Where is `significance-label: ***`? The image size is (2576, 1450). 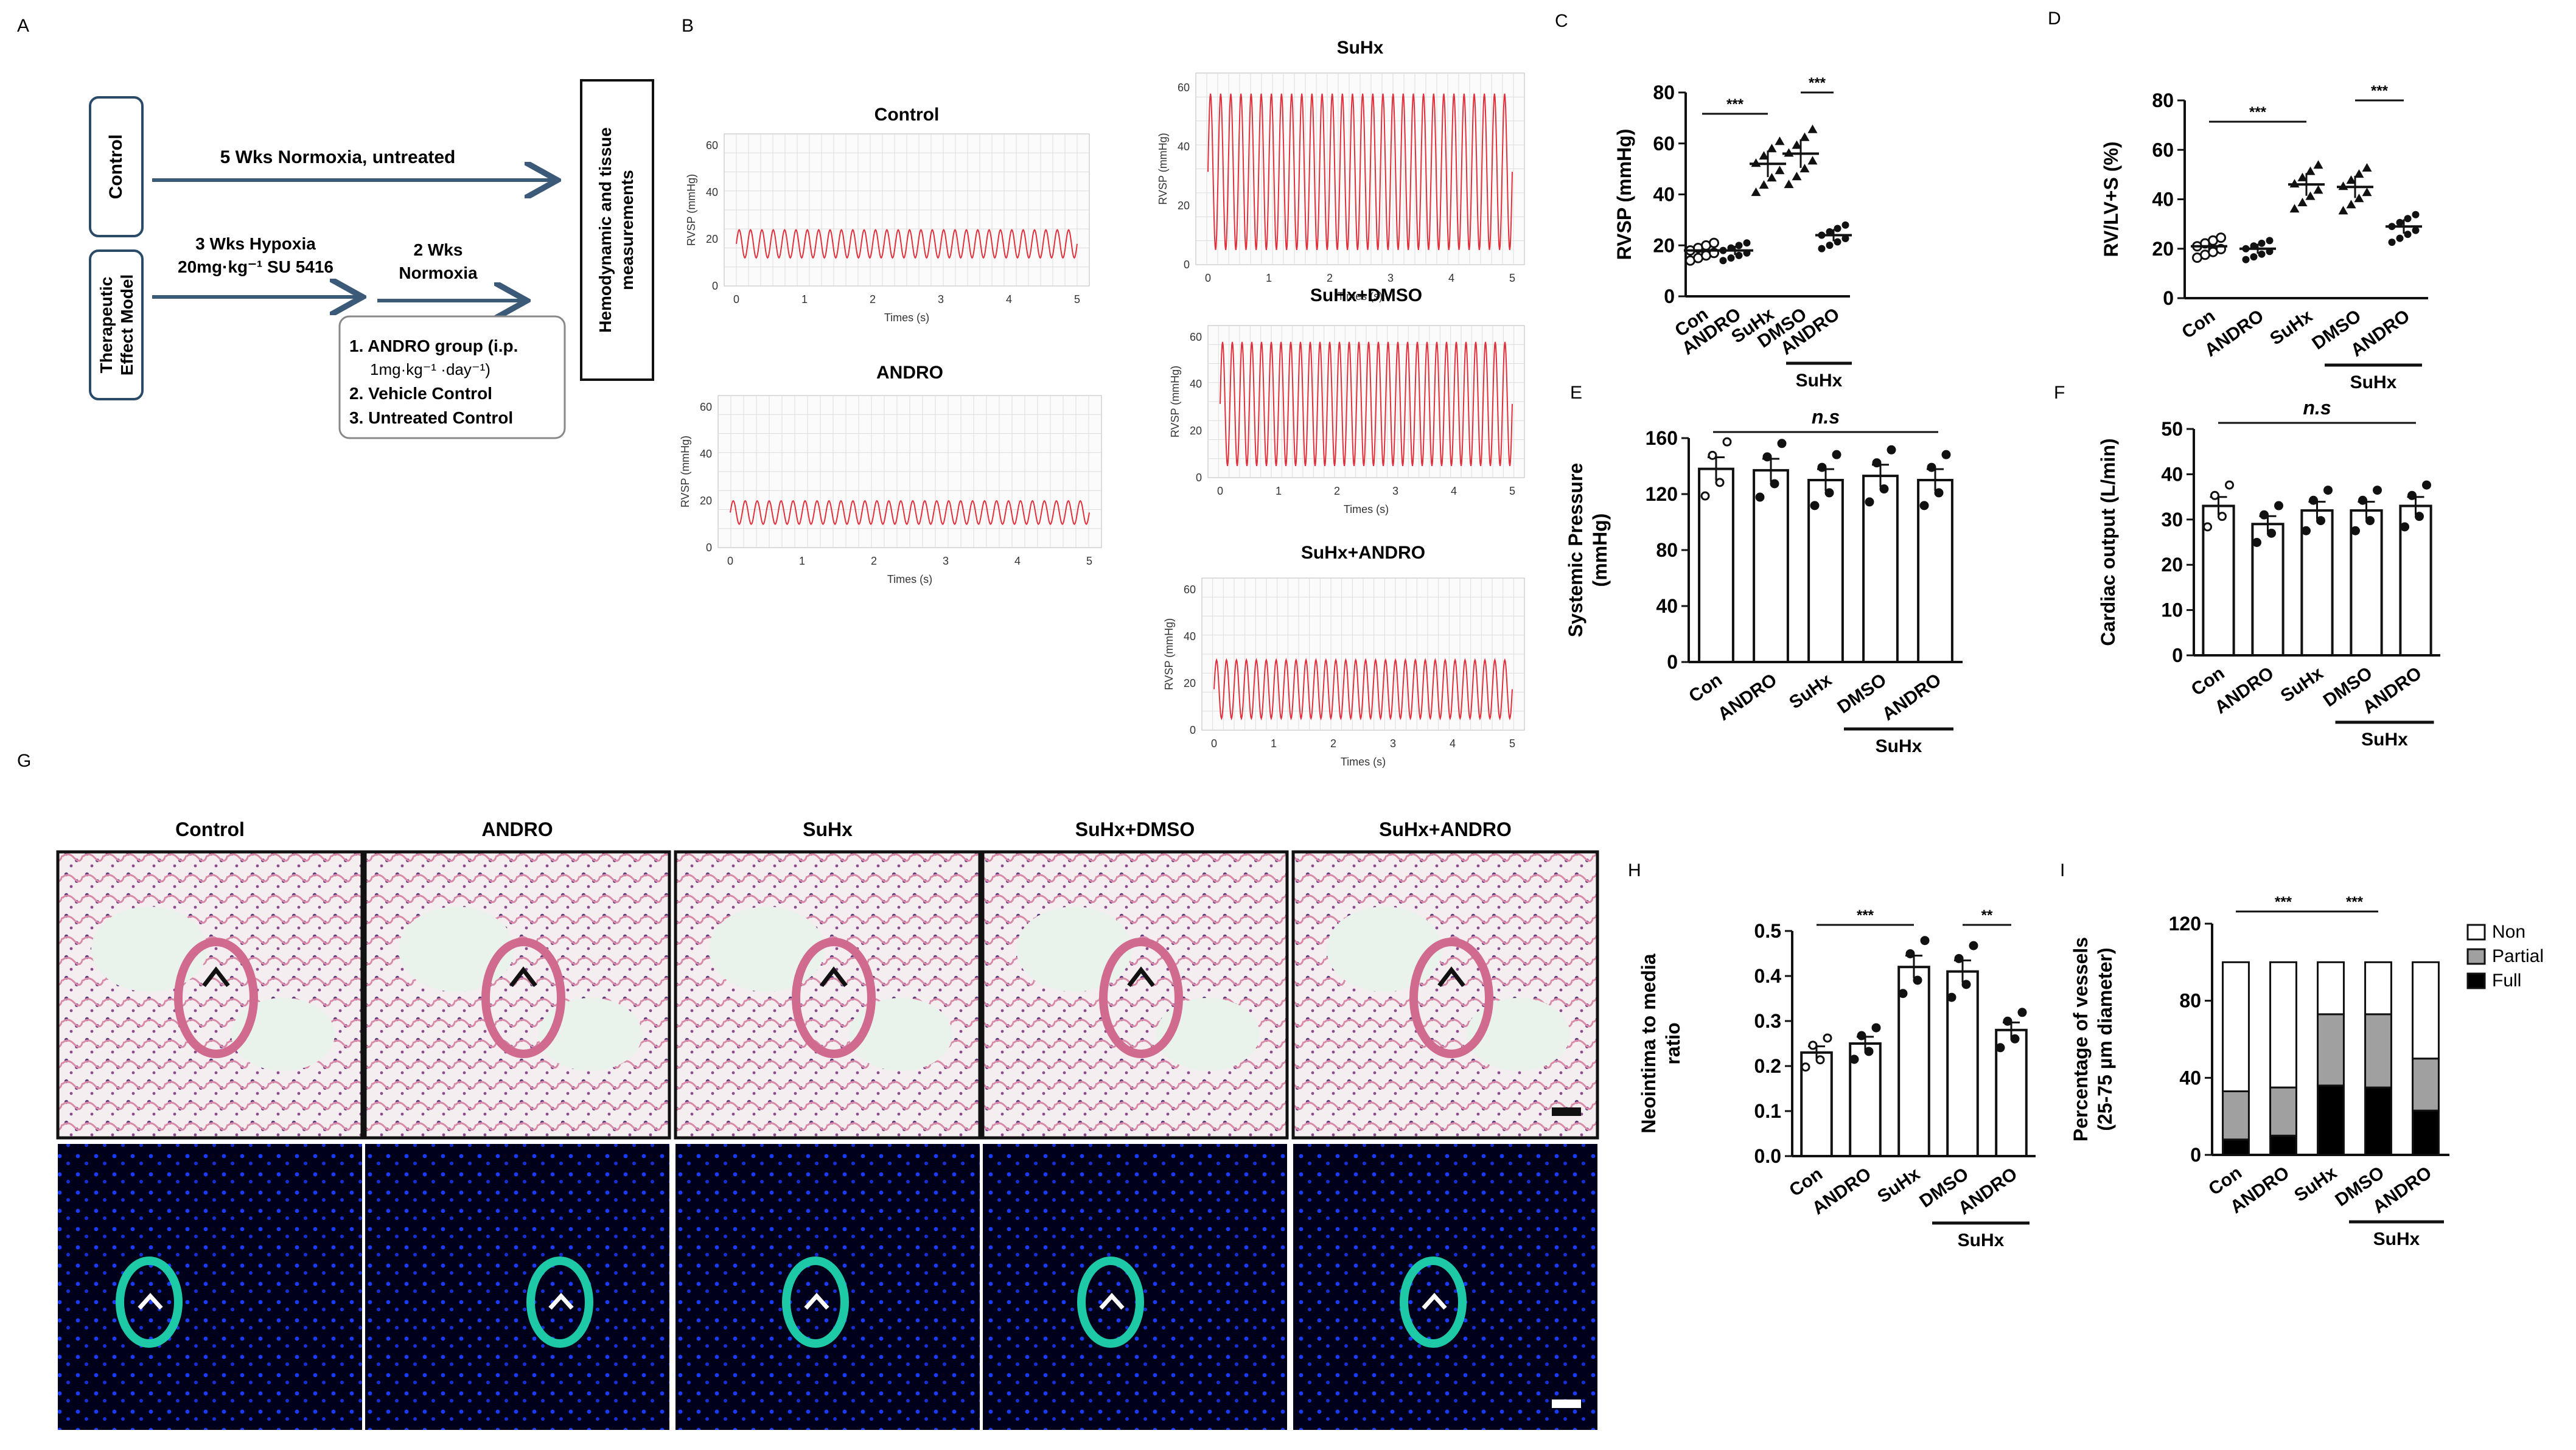
significance-label: *** is located at coordinates (2258, 112).